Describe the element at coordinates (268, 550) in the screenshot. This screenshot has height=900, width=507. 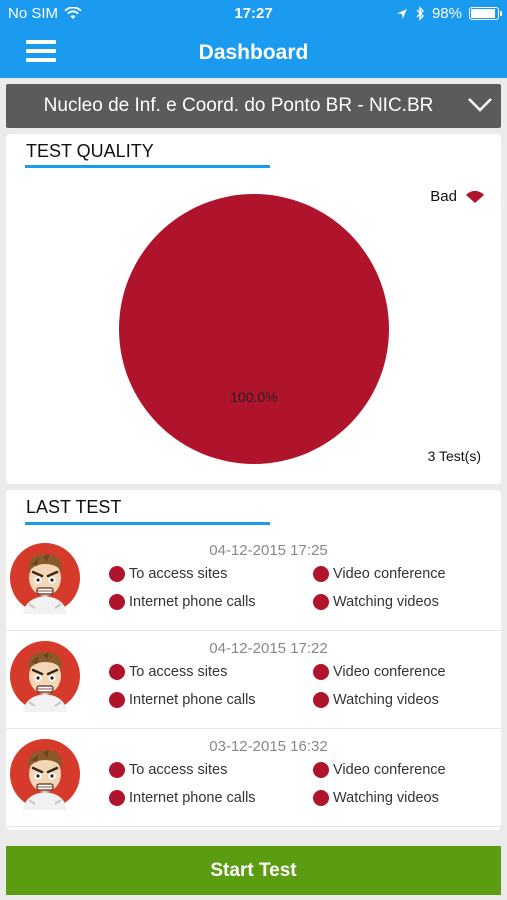
I see `test-date: 04-12-2015 17:25` at that location.